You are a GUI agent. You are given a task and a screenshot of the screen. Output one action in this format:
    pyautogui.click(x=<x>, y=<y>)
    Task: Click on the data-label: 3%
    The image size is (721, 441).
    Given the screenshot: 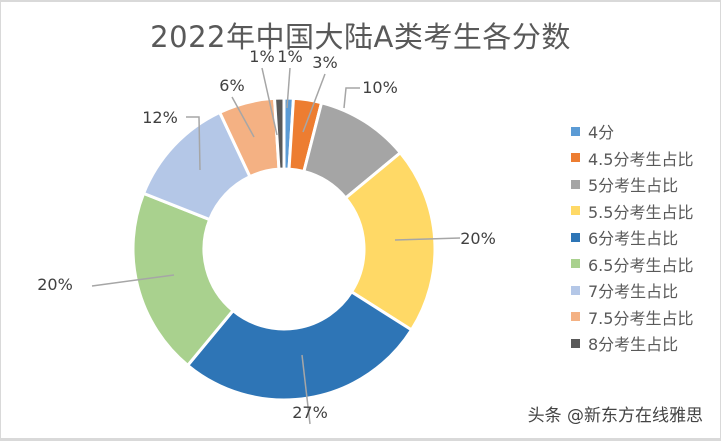 What is the action you would take?
    pyautogui.click(x=324, y=62)
    